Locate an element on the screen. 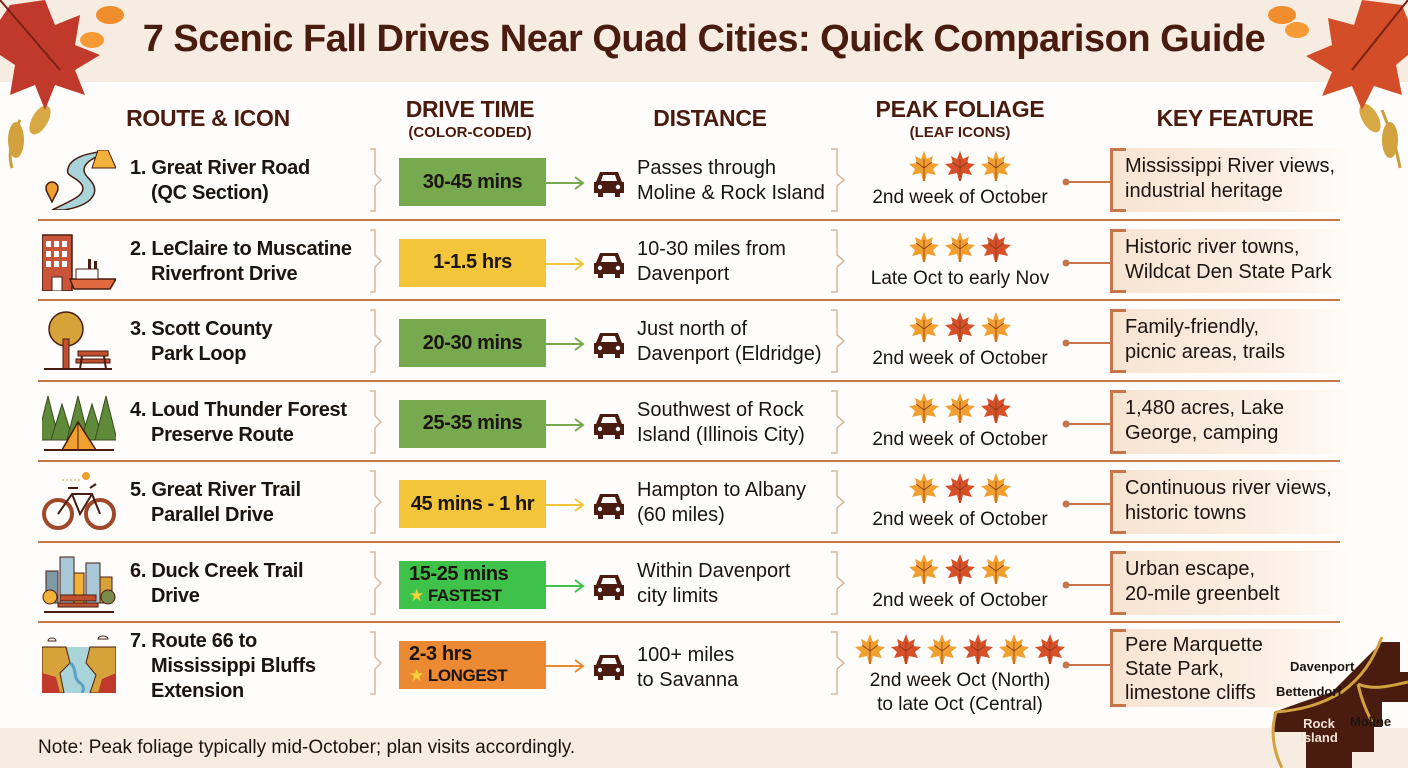 This screenshot has height=768, width=1408. distance-text: Within Davenport city limits is located at coordinates (714, 583).